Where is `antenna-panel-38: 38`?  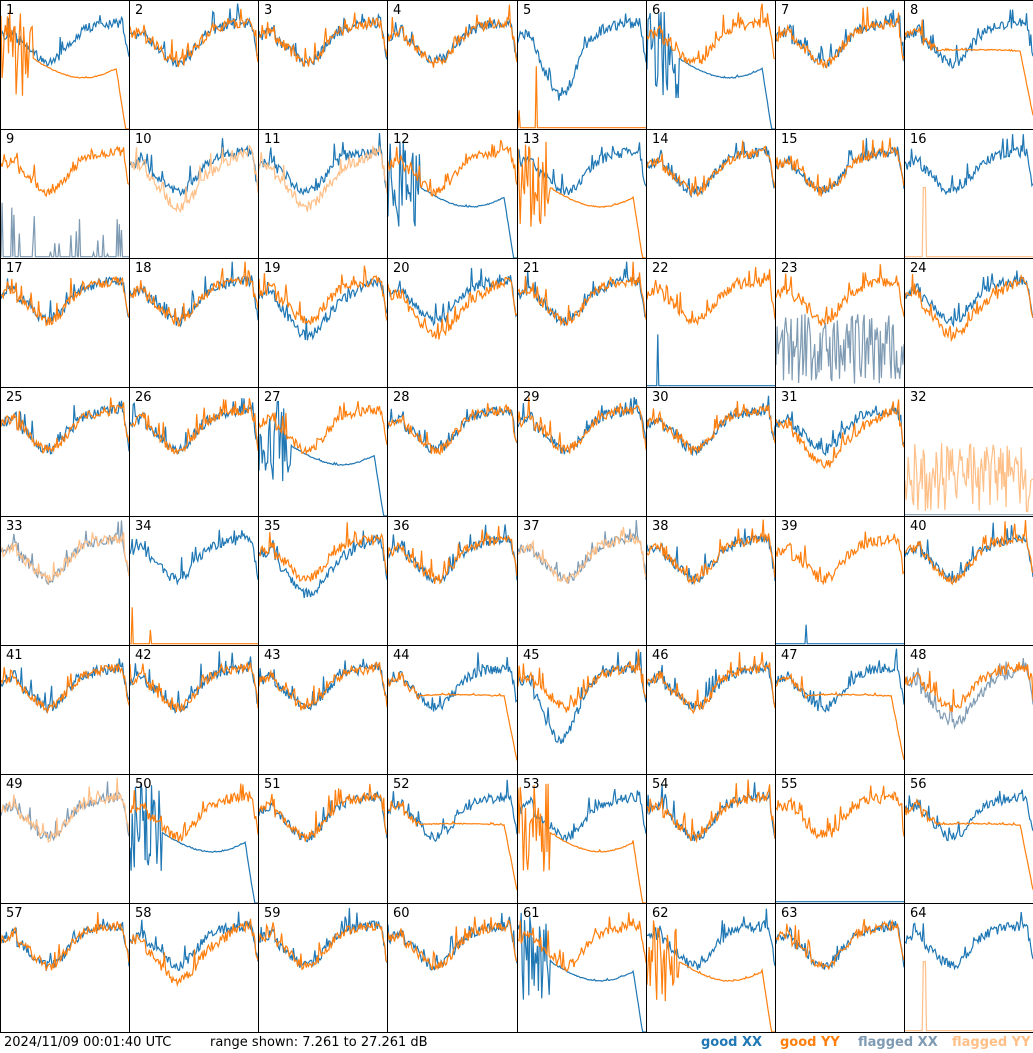 antenna-panel-38: 38 is located at coordinates (711, 581).